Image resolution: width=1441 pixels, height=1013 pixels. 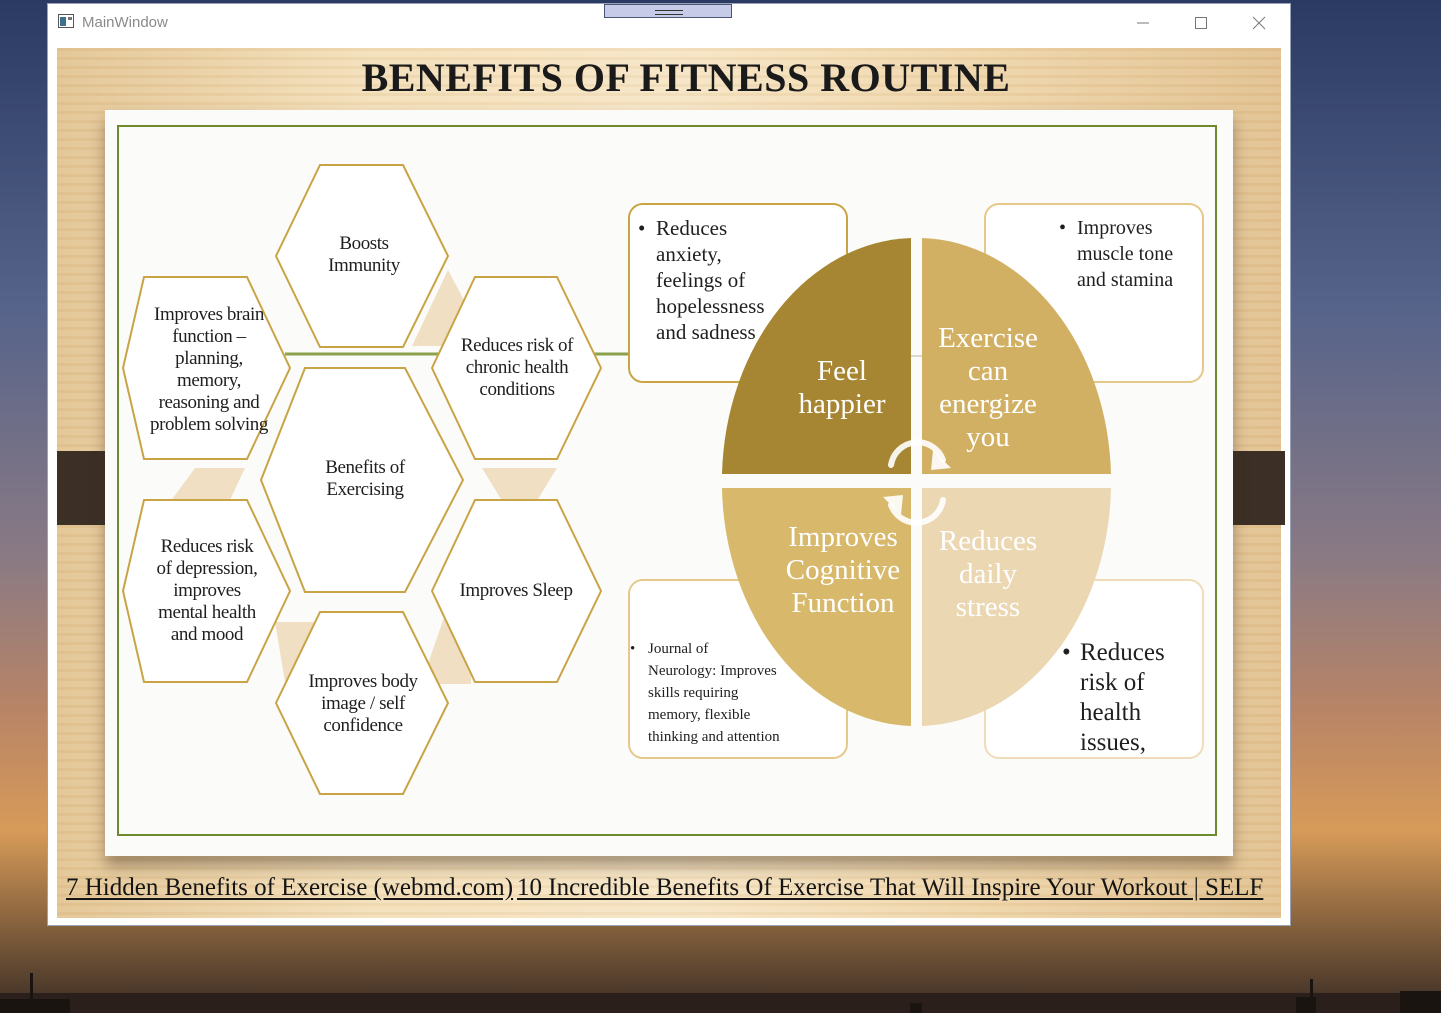 What do you see at coordinates (669, 23) in the screenshot?
I see `title-bar: MainWindow` at bounding box center [669, 23].